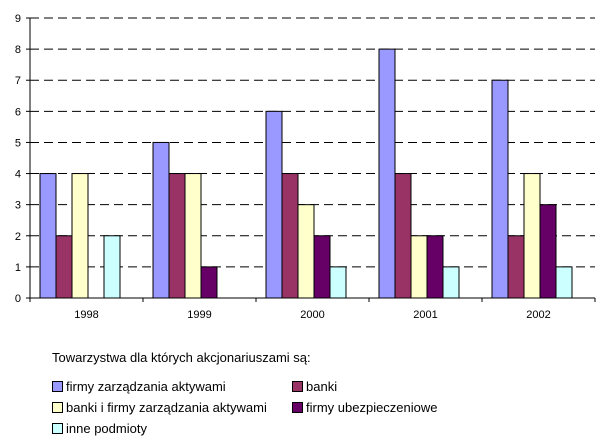  What do you see at coordinates (146, 386) in the screenshot?
I see `legend-label: firmy zarządzania aktywami` at bounding box center [146, 386].